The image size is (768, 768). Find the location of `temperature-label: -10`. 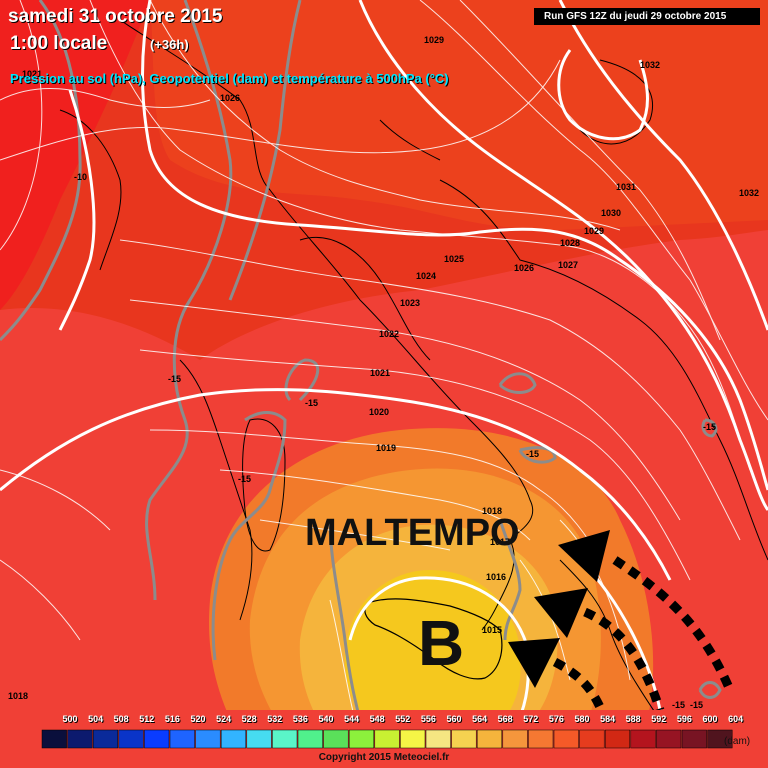

temperature-label: -10 is located at coordinates (80, 177).